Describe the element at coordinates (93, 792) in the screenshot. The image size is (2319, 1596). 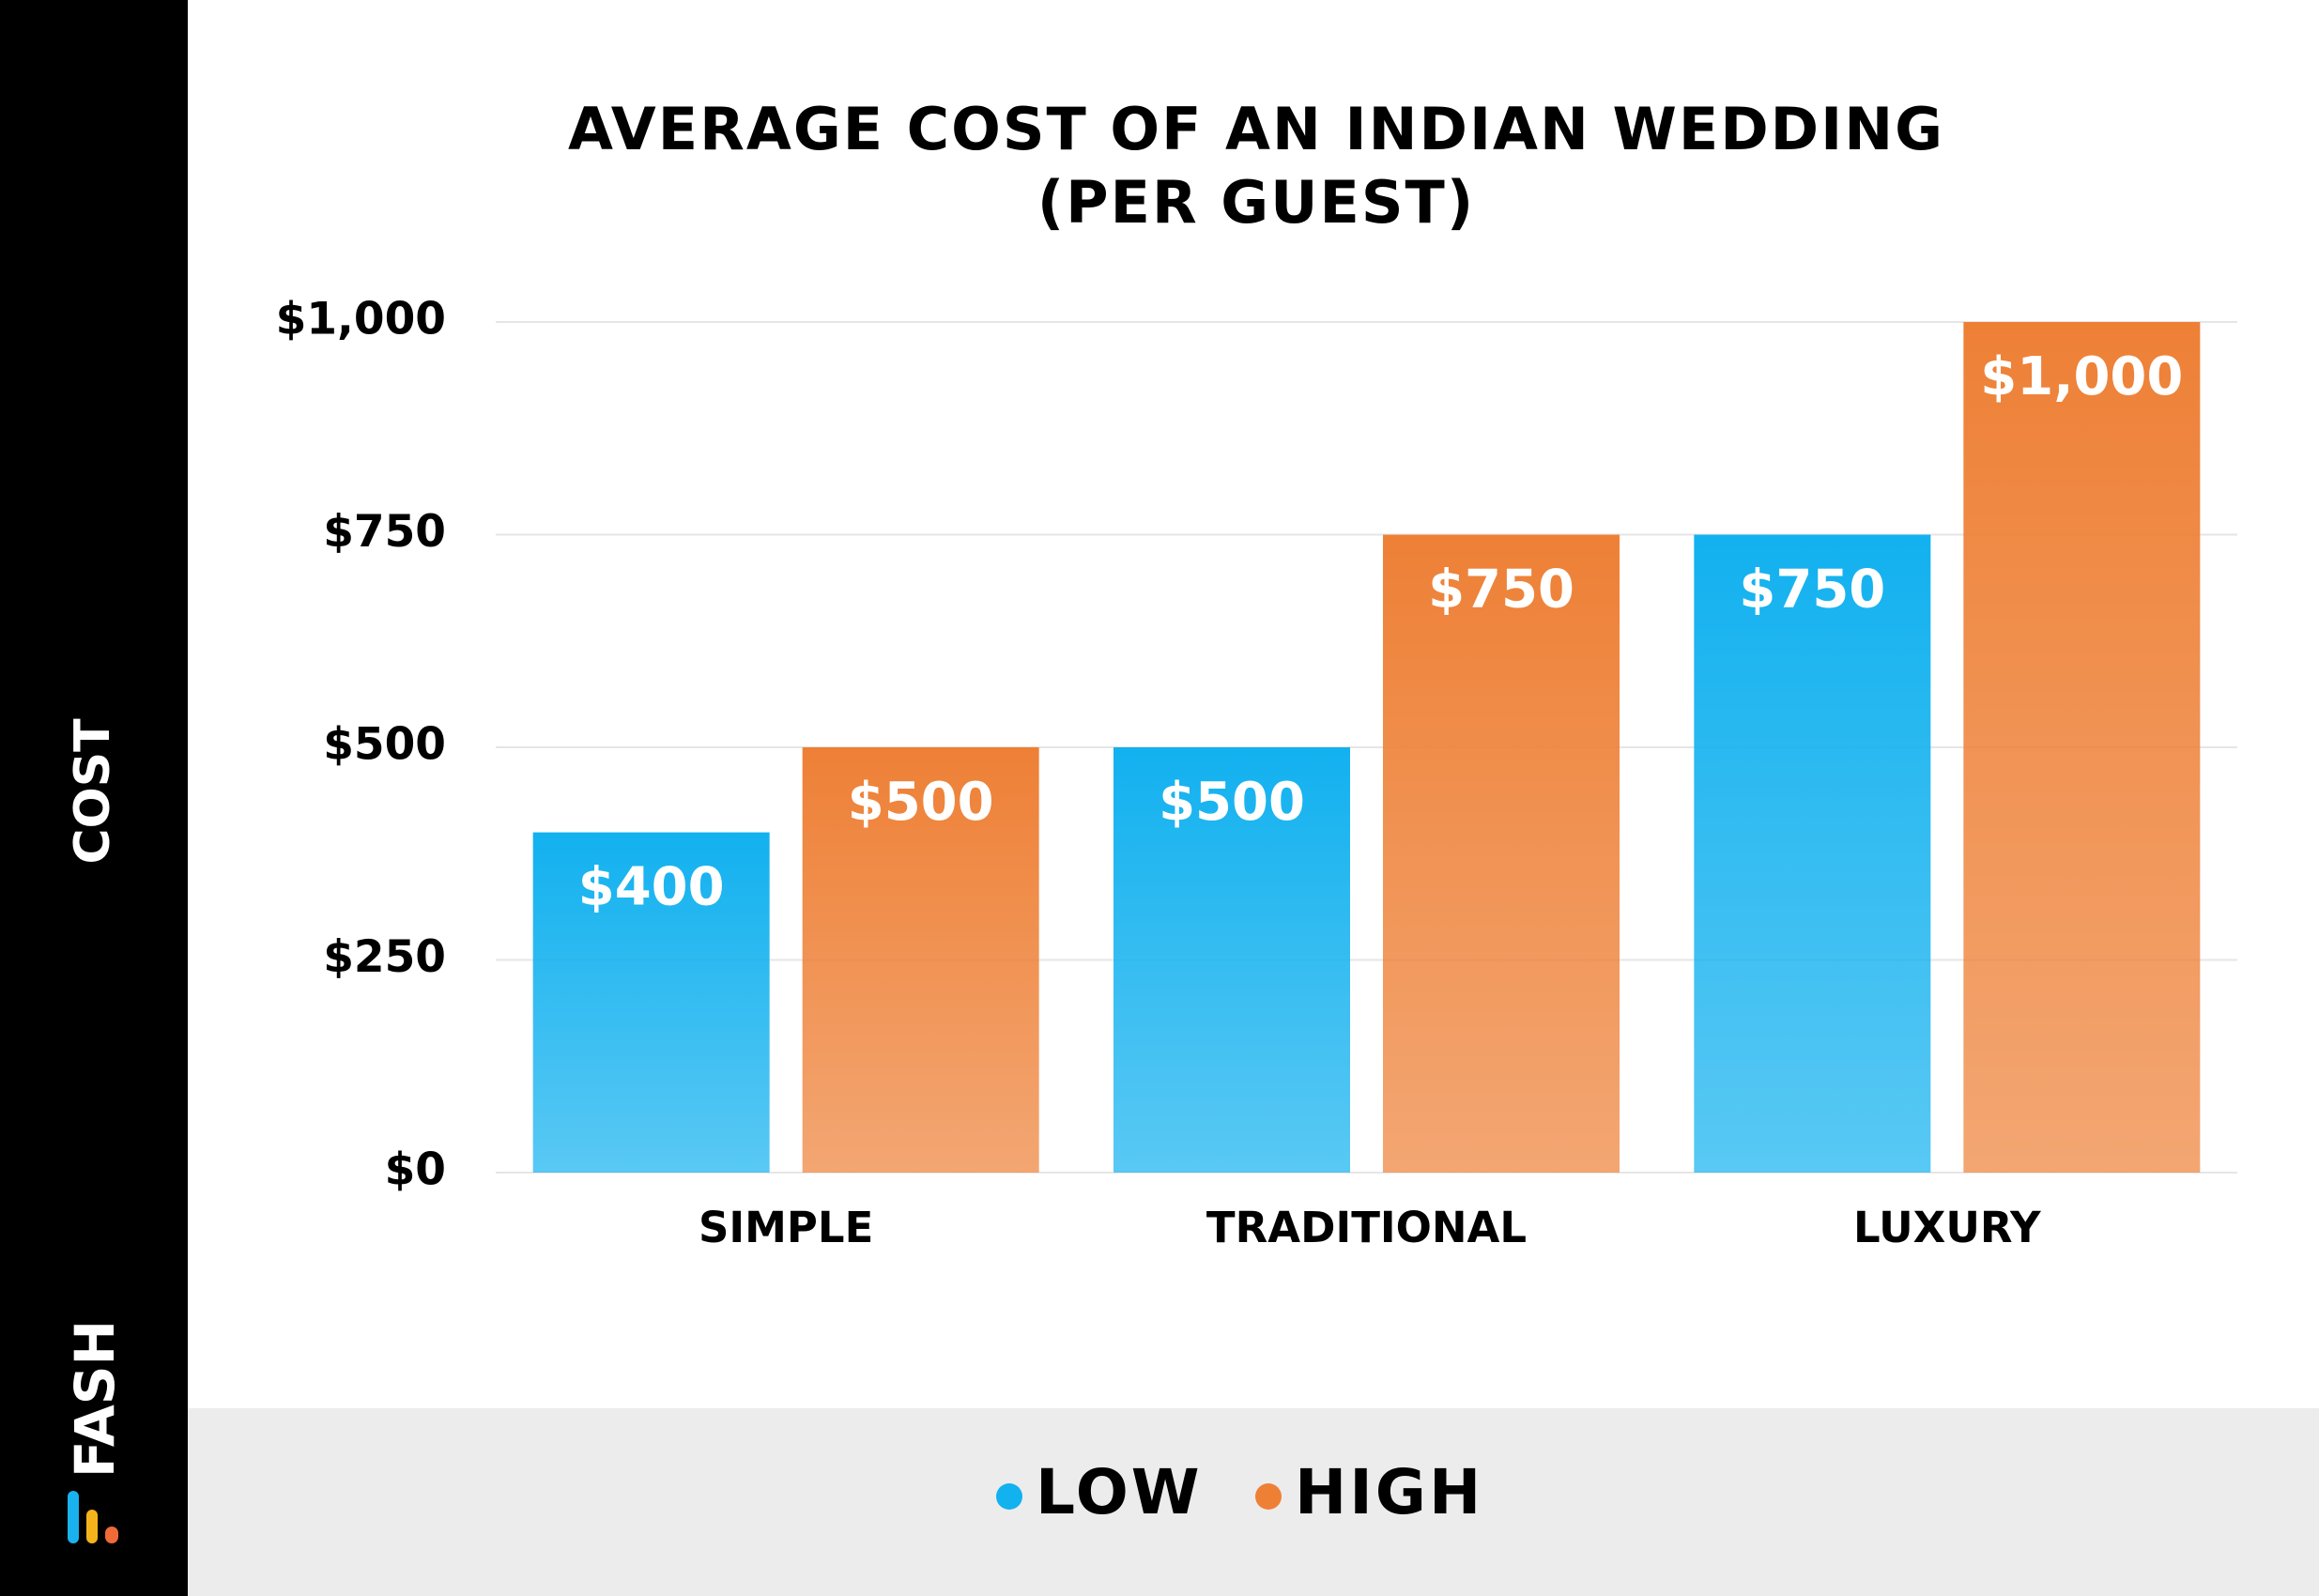
I see `y-axis-label: COST` at that location.